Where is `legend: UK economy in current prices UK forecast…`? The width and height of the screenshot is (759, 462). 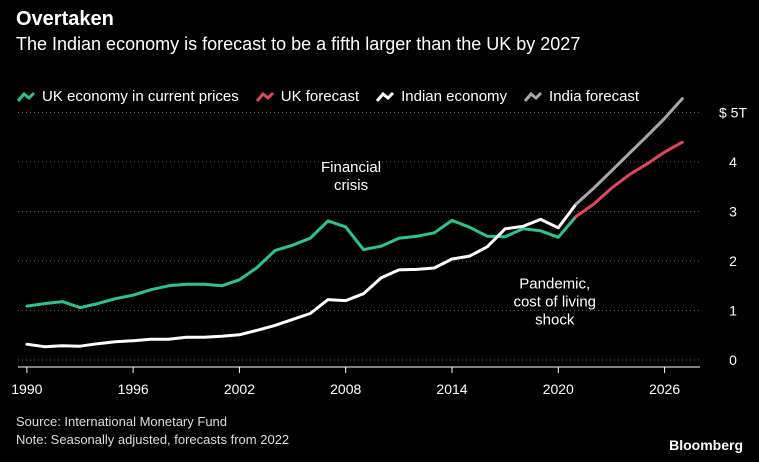 legend: UK economy in current prices UK forecast… is located at coordinates (335, 96).